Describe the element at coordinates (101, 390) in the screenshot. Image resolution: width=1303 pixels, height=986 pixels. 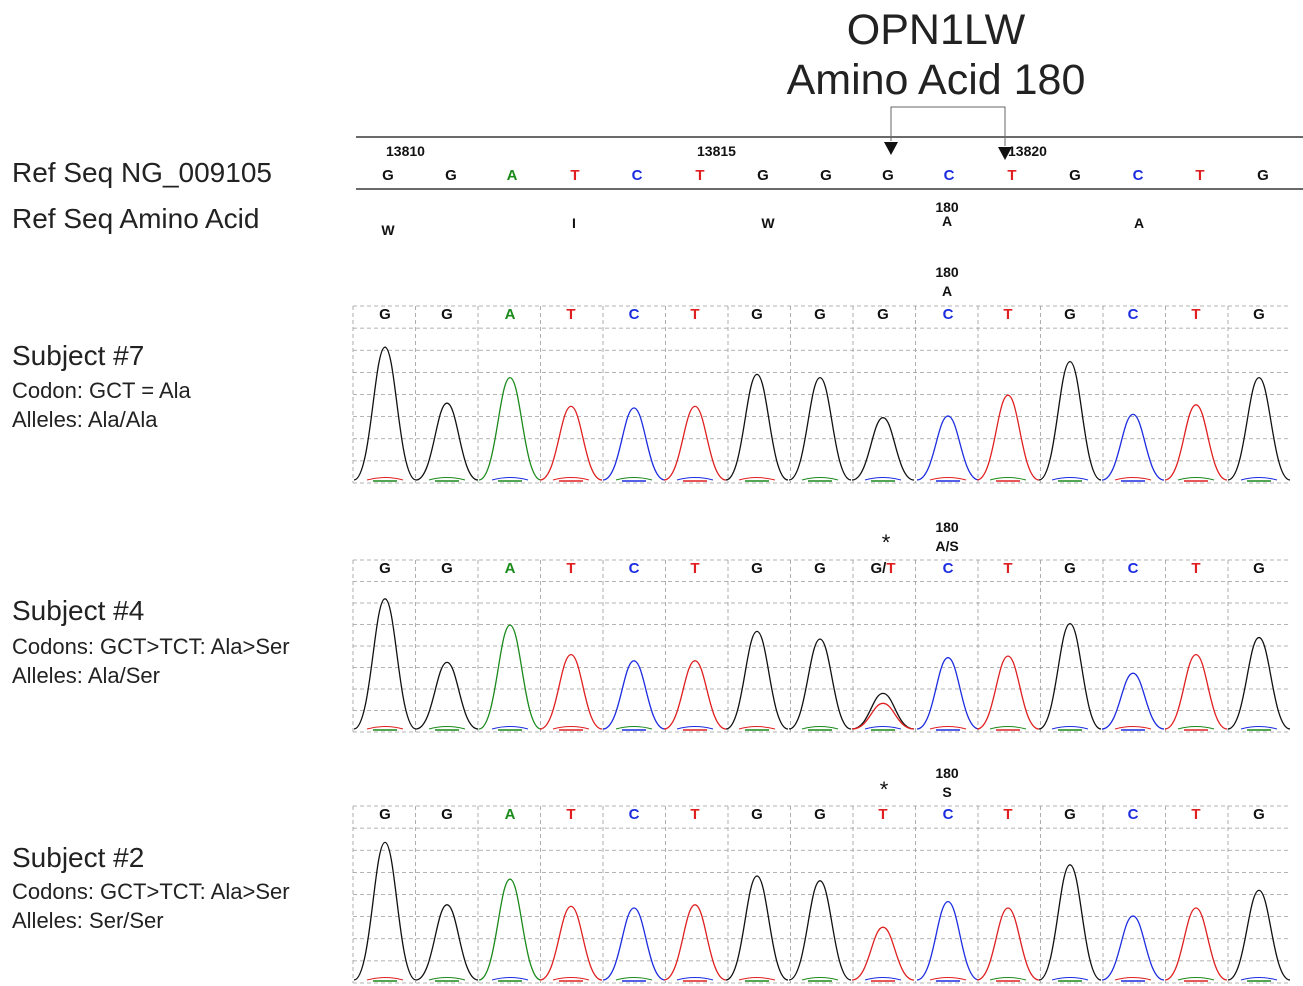
I see `subject7-codon: Codon: GCT = Ala` at that location.